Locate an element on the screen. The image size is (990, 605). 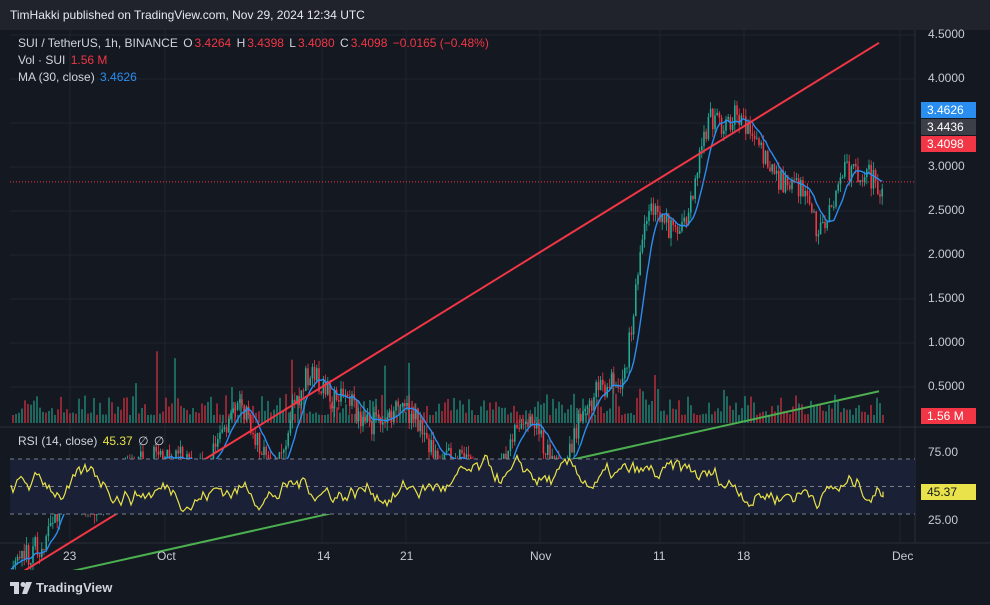
symbol-name: SUI / TetherUS, 1h, BINANCE is located at coordinates (98, 43).